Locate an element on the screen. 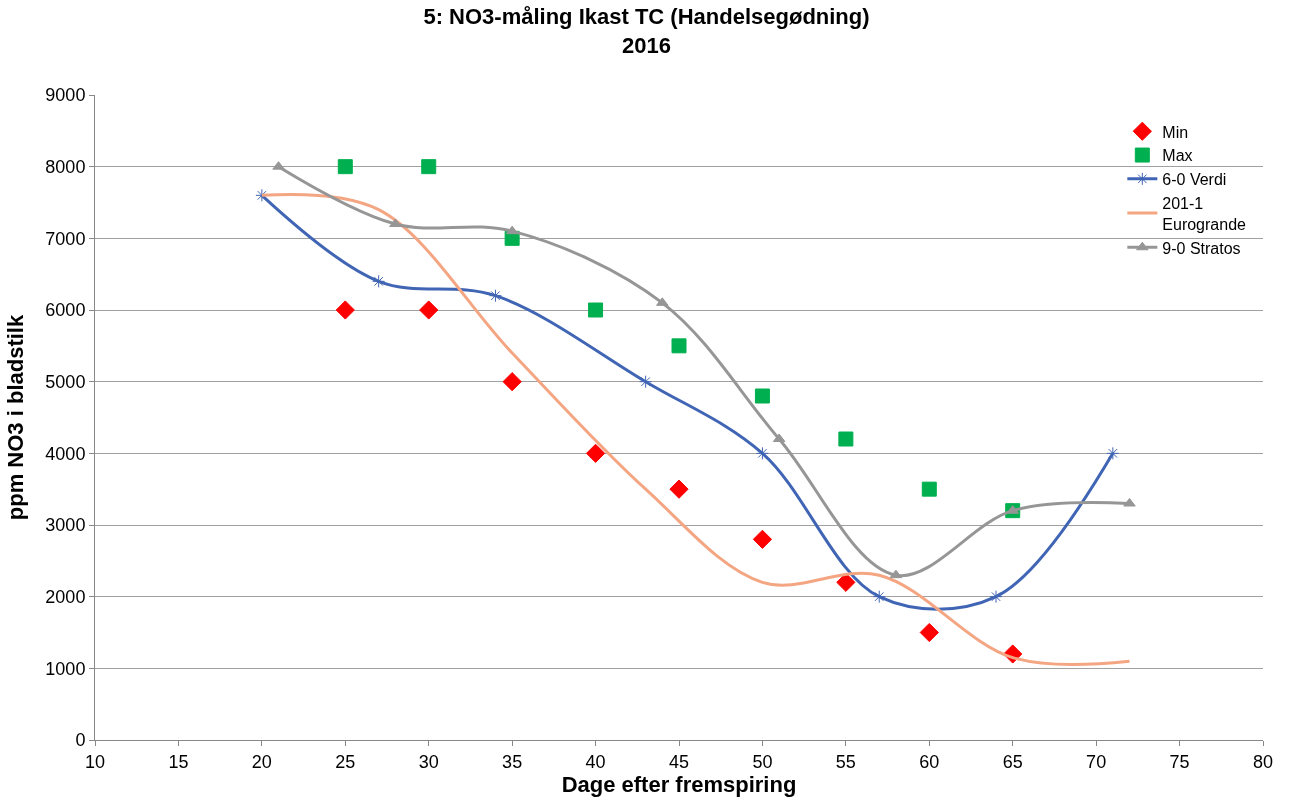 Image resolution: width=1293 pixels, height=810 pixels. x-axis-title: Dage efter fremspiring is located at coordinates (679, 784).